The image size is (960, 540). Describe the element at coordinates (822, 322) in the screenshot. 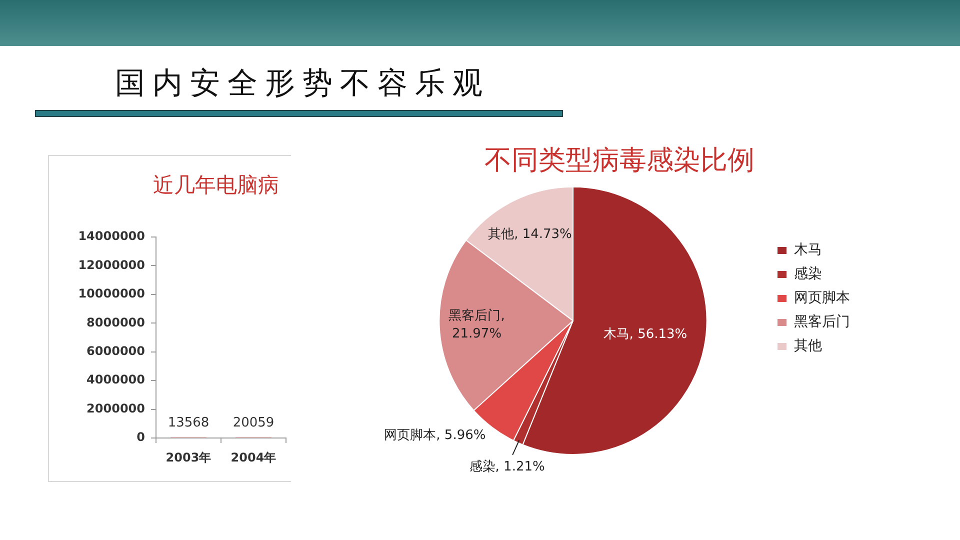

I see `legend-label: 黑客后门` at that location.